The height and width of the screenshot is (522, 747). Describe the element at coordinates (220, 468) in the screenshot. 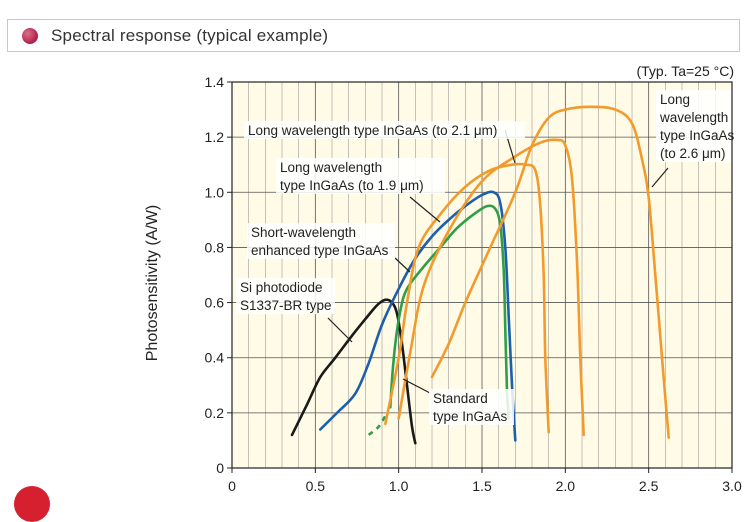

I see `y-tick-label: 0` at that location.